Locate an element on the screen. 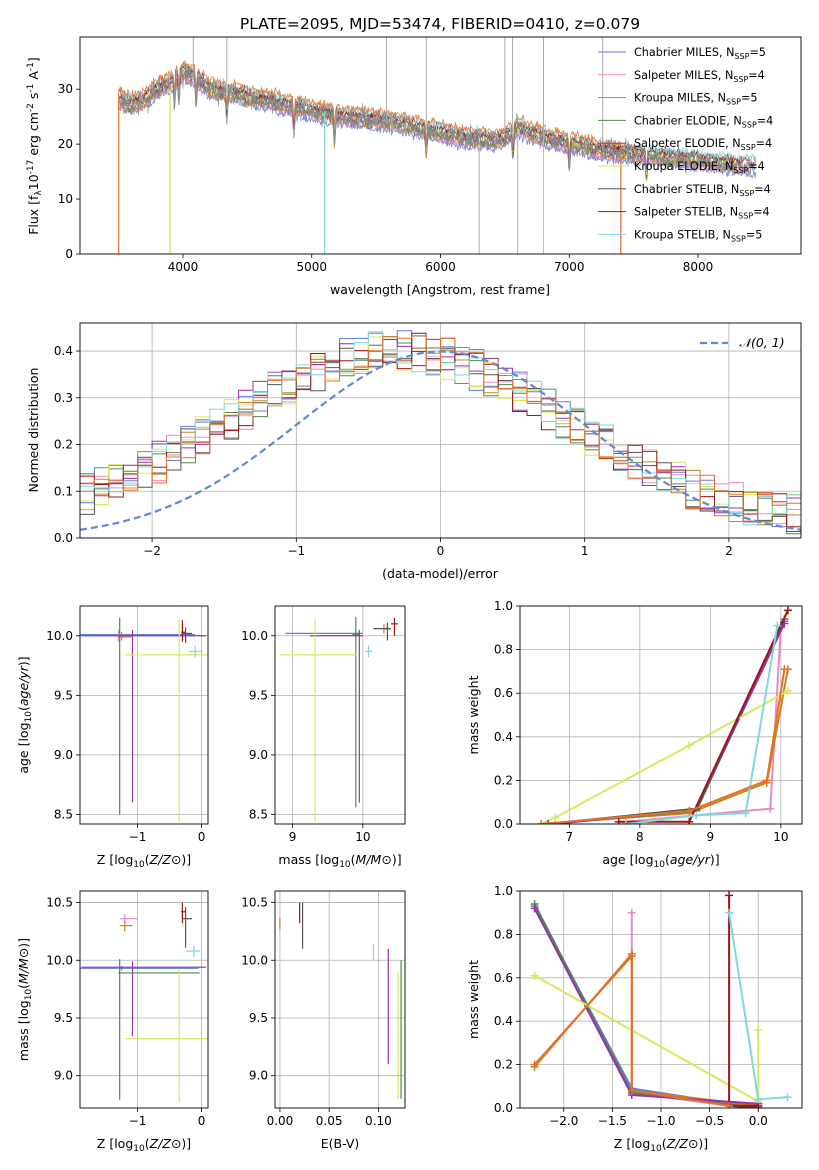 The height and width of the screenshot is (1170, 819). label-part: Z/Z⊙ is located at coordinates (682, 1143).